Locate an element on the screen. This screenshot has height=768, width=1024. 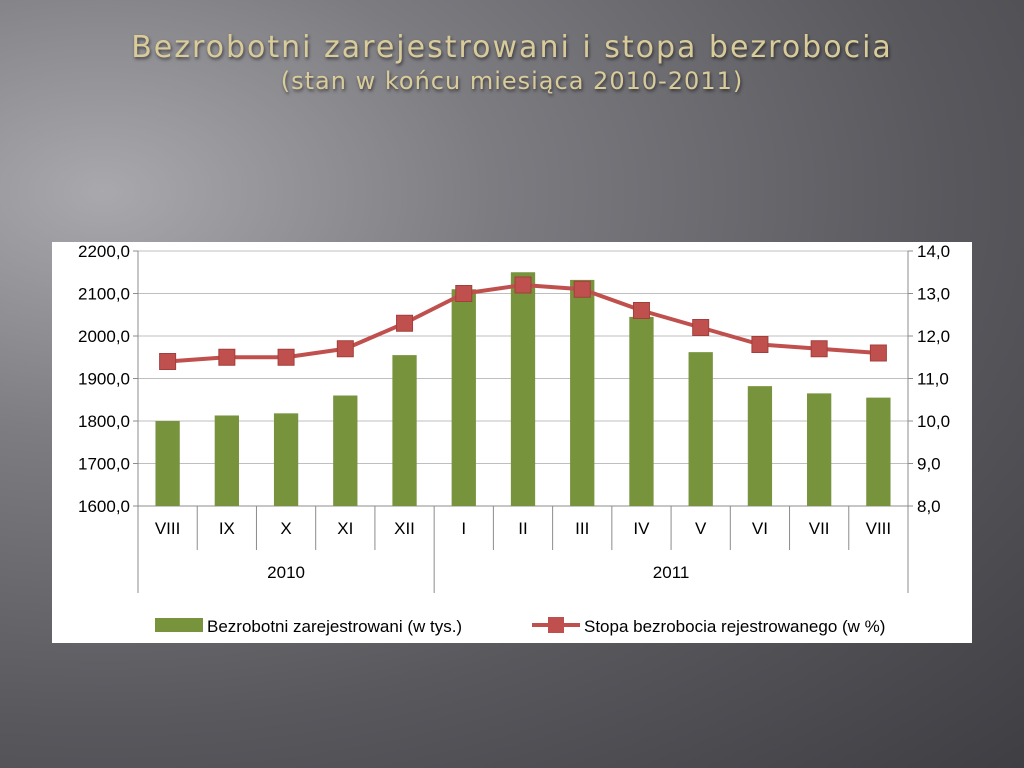
x-tick-label: XI is located at coordinates (345, 528).